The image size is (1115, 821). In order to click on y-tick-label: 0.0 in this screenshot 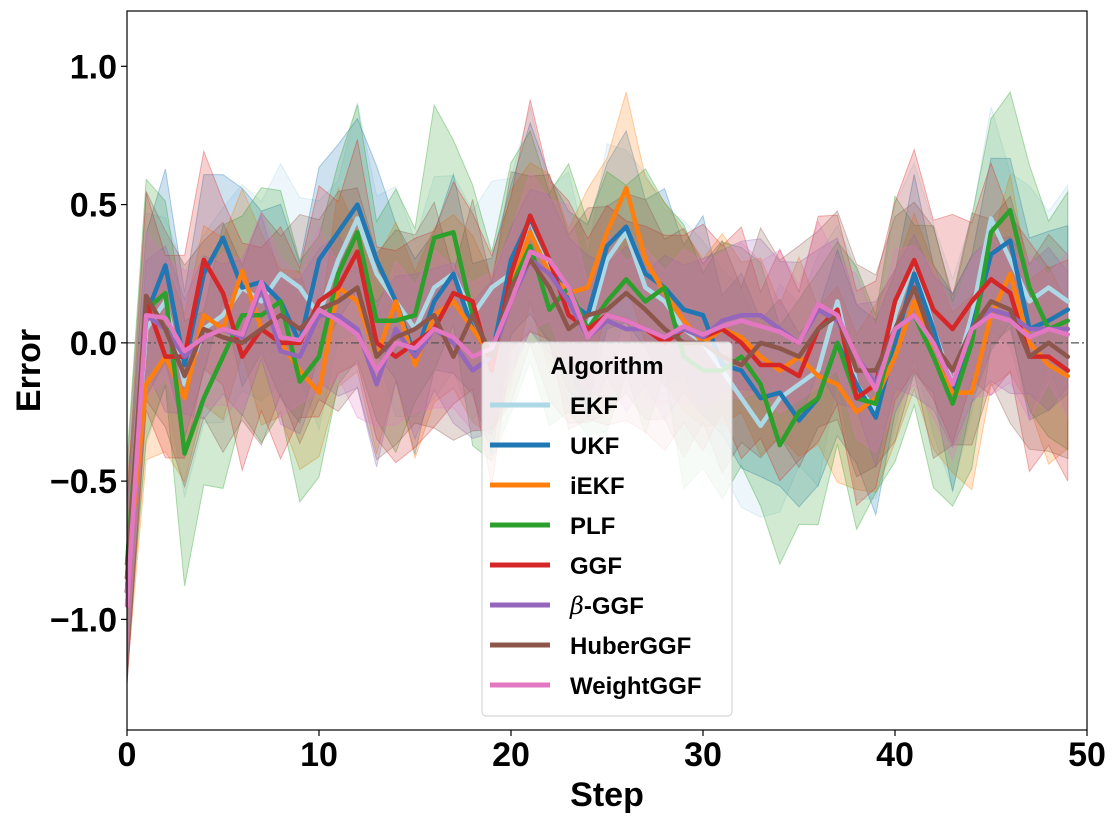, I will do `click(93, 344)`.